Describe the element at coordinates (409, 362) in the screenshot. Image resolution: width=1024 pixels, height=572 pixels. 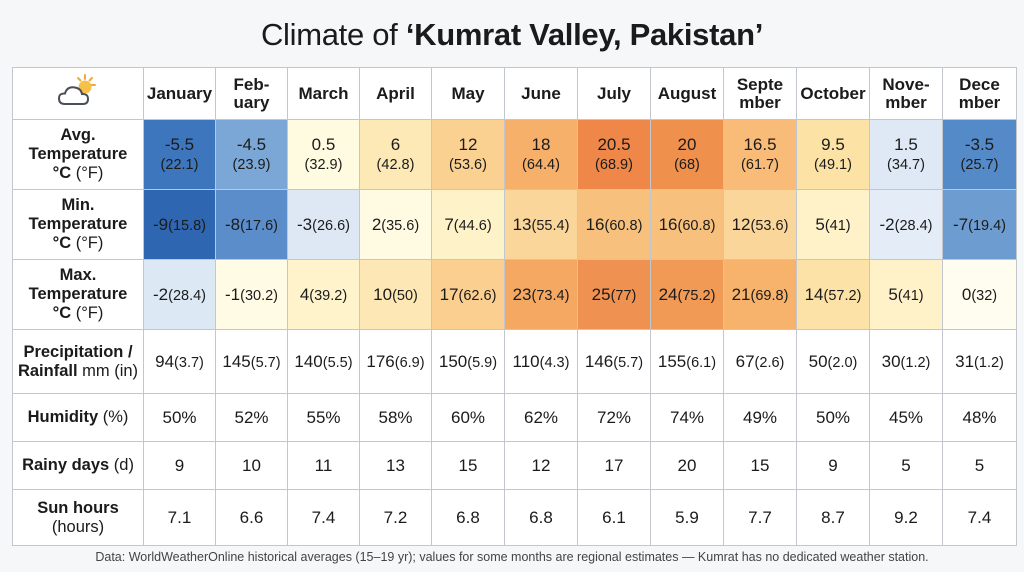
I see `value-secondary: (6.9)` at that location.